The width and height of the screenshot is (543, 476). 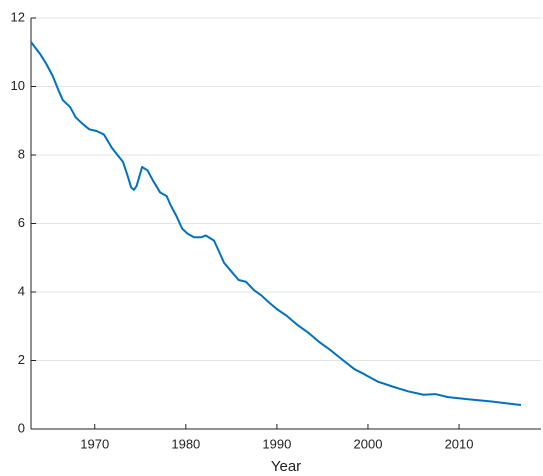 What do you see at coordinates (459, 443) in the screenshot?
I see `x-tick-label: 2010` at bounding box center [459, 443].